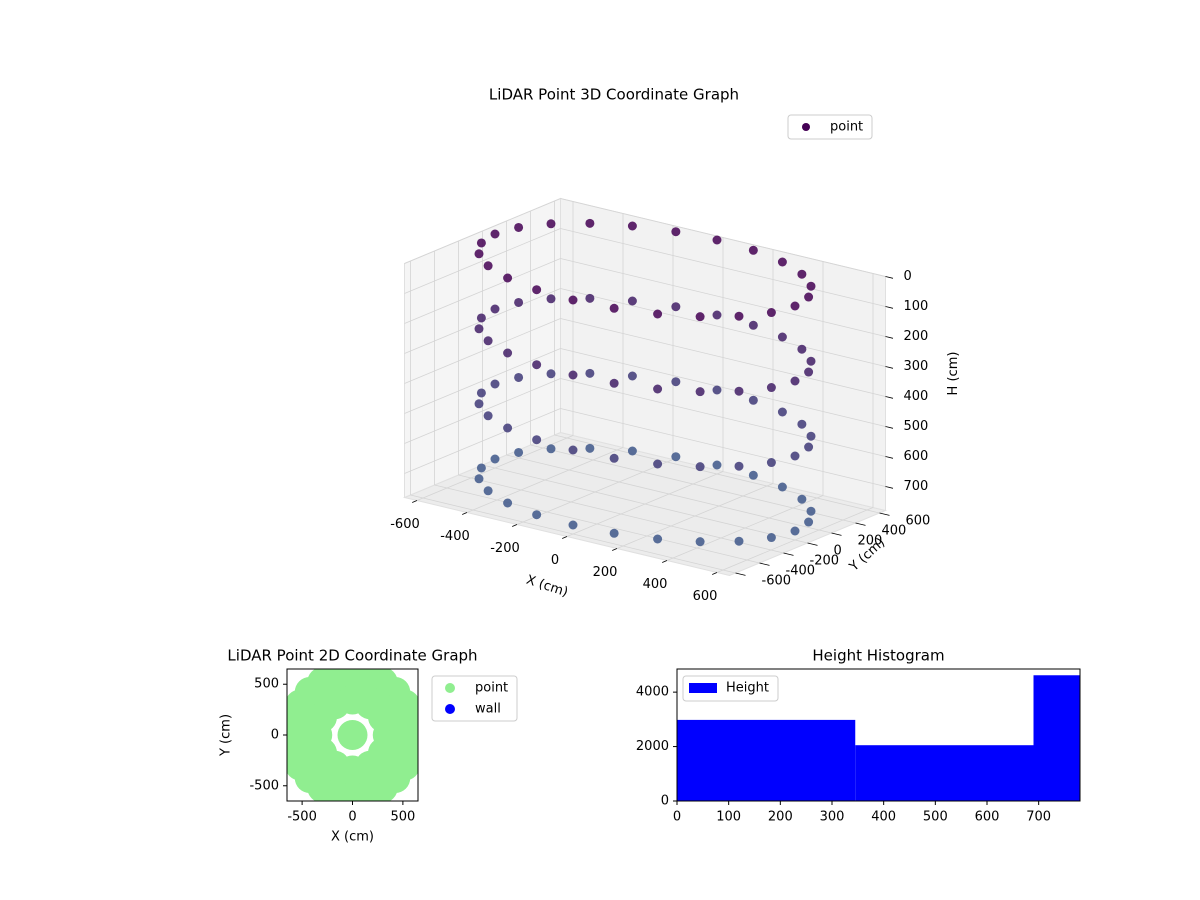 The height and width of the screenshot is (900, 1200). I want to click on z-tick-label: 200, so click(916, 336).